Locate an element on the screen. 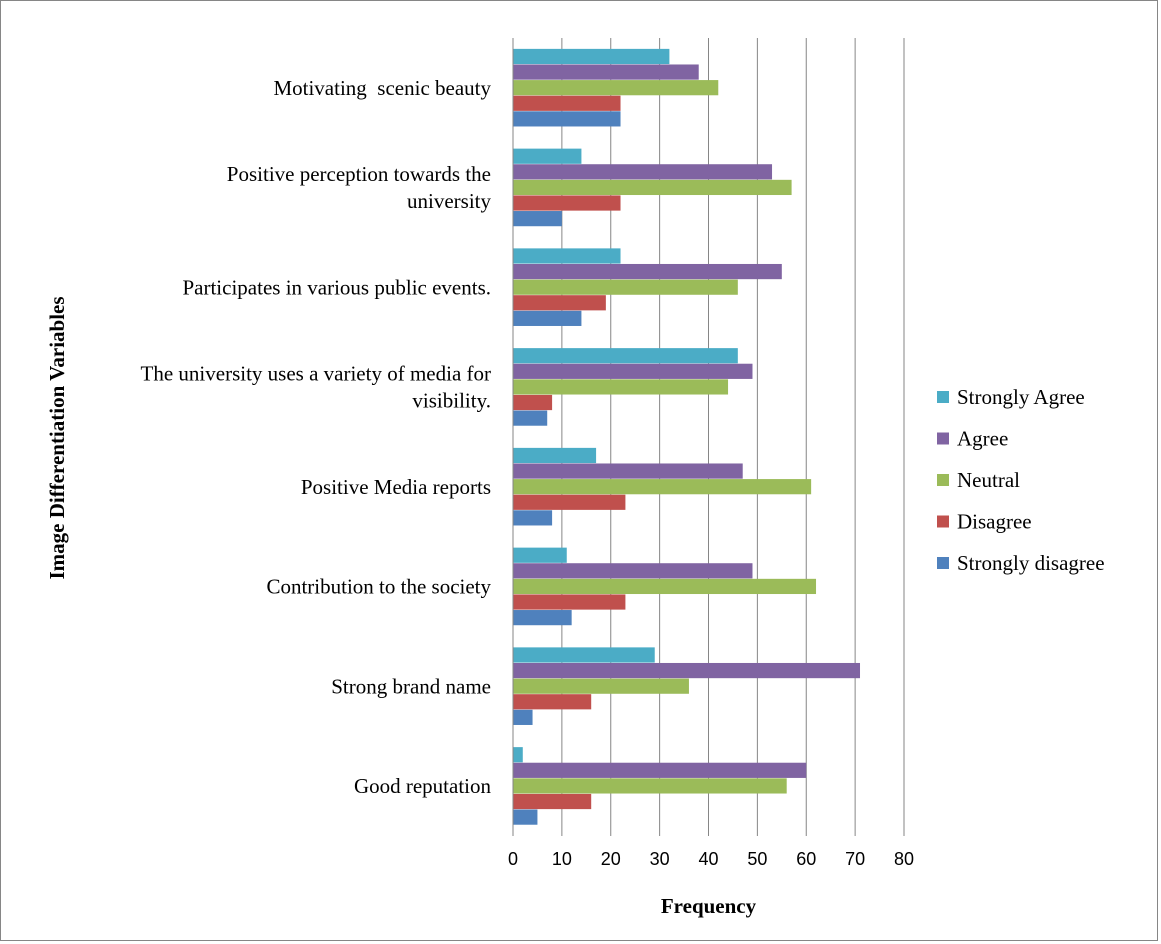  legend-label: Strongly Agree is located at coordinates (1021, 397).